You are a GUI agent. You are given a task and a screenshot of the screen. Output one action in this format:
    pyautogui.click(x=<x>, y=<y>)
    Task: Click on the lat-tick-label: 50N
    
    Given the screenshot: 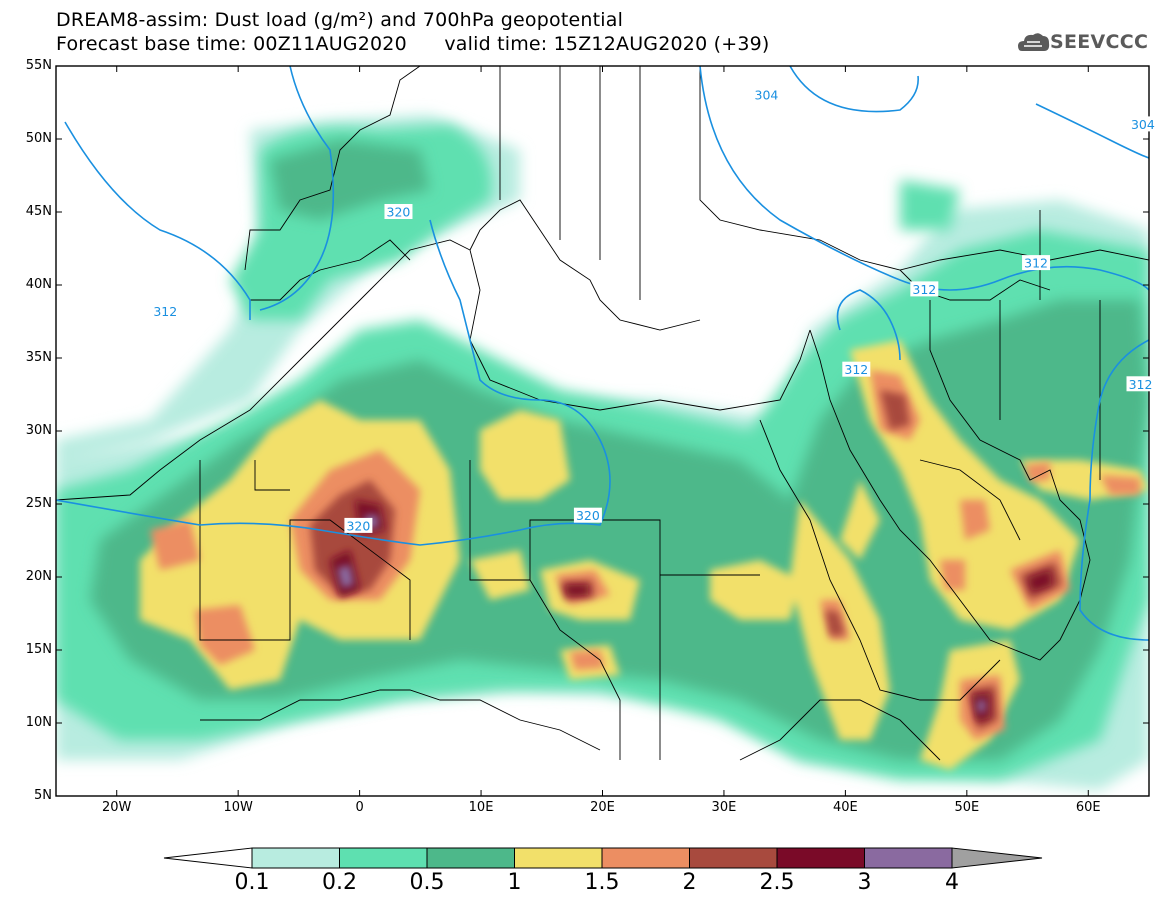 What is the action you would take?
    pyautogui.click(x=38, y=138)
    